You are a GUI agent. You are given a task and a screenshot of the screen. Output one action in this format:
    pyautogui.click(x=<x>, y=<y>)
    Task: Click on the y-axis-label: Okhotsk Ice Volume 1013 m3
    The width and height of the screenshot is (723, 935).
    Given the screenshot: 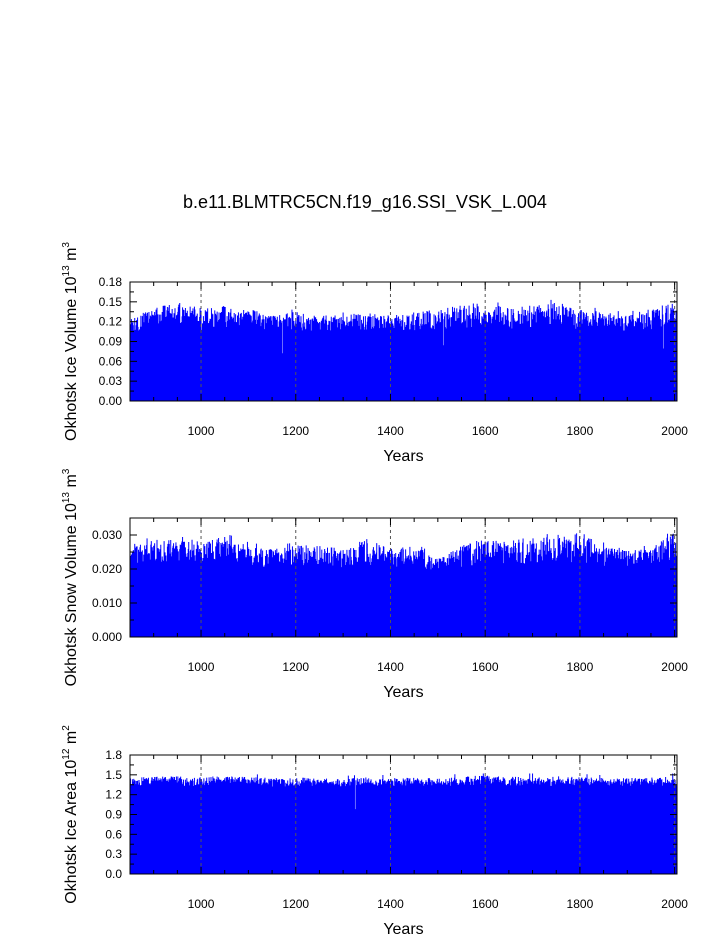 What is the action you would take?
    pyautogui.click(x=70, y=341)
    